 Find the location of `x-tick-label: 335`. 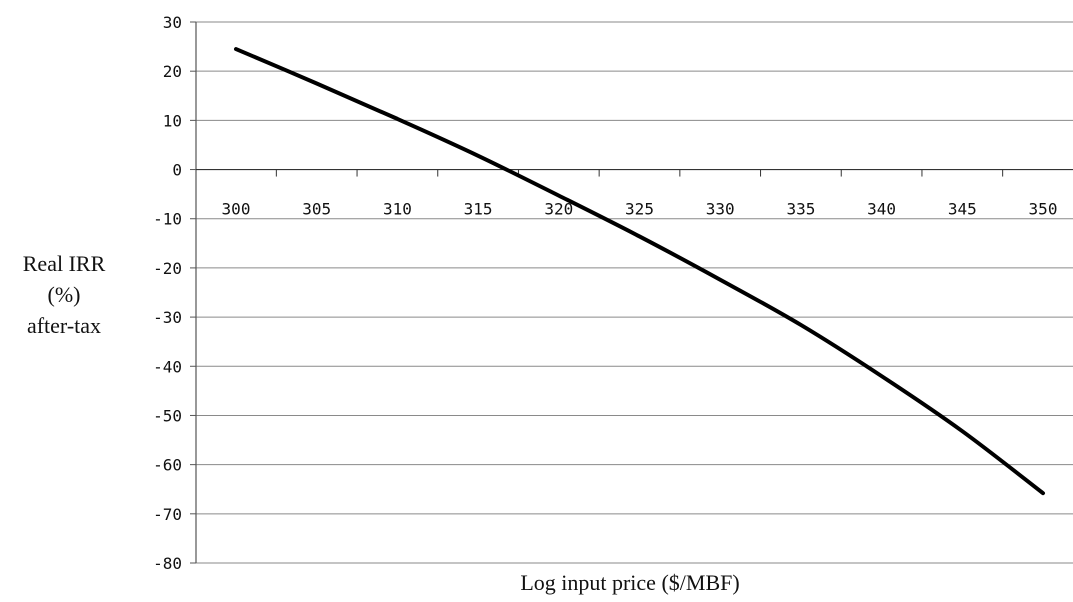

x-tick-label: 335 is located at coordinates (800, 209).